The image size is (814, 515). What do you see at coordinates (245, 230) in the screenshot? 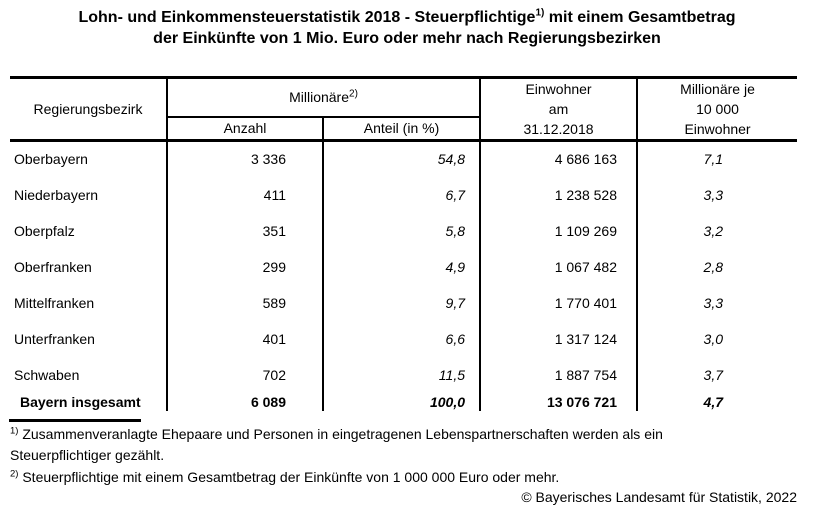
I see `cell-anzahl: 351` at bounding box center [245, 230].